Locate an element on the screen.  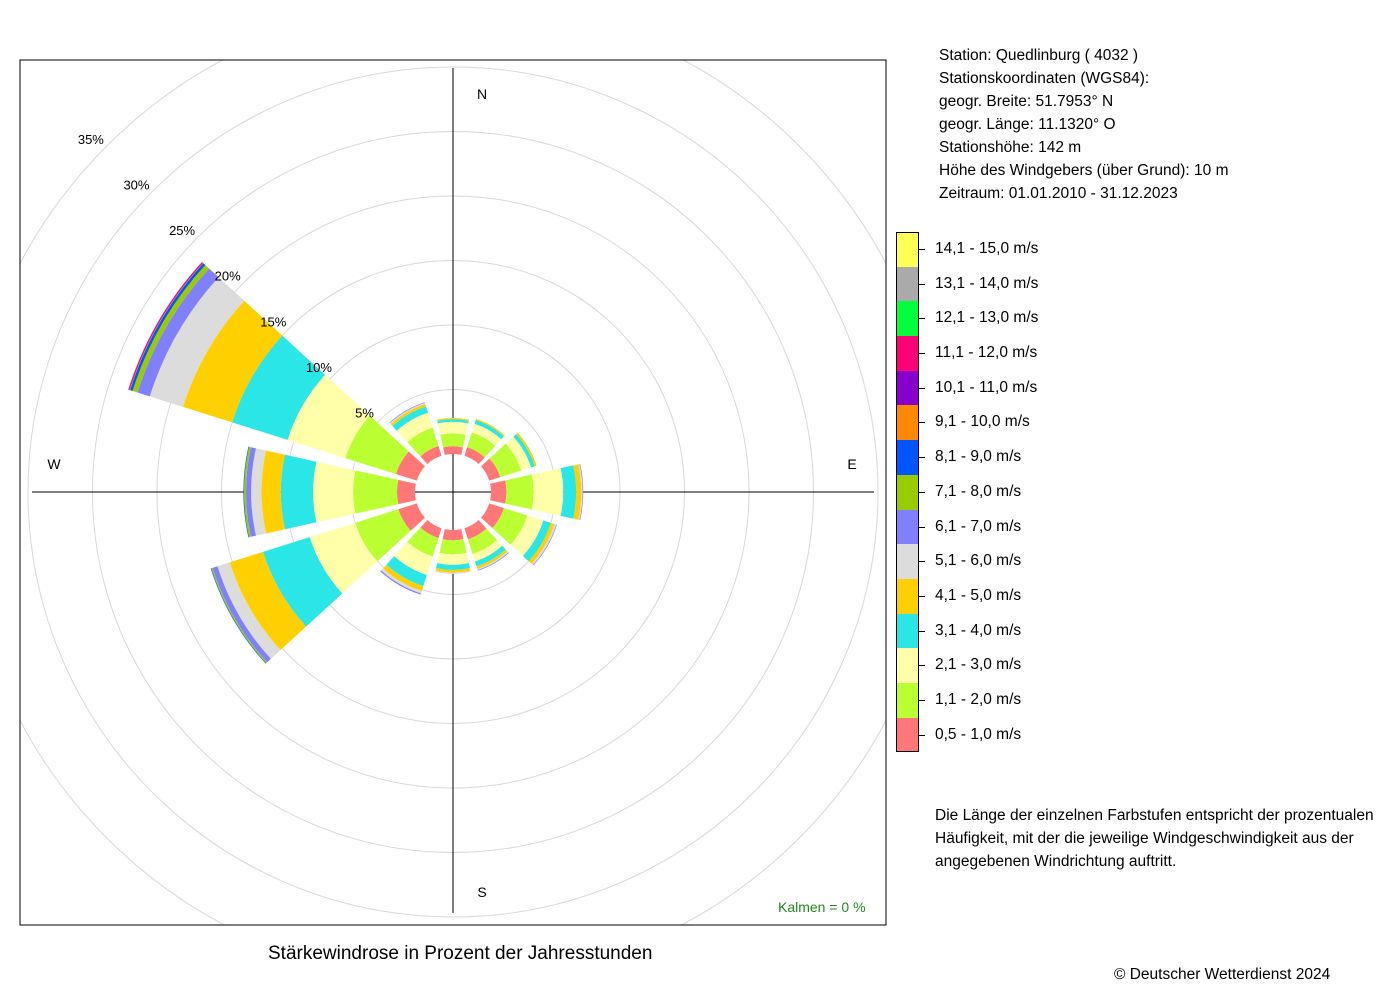
compass-W: W is located at coordinates (54, 464).